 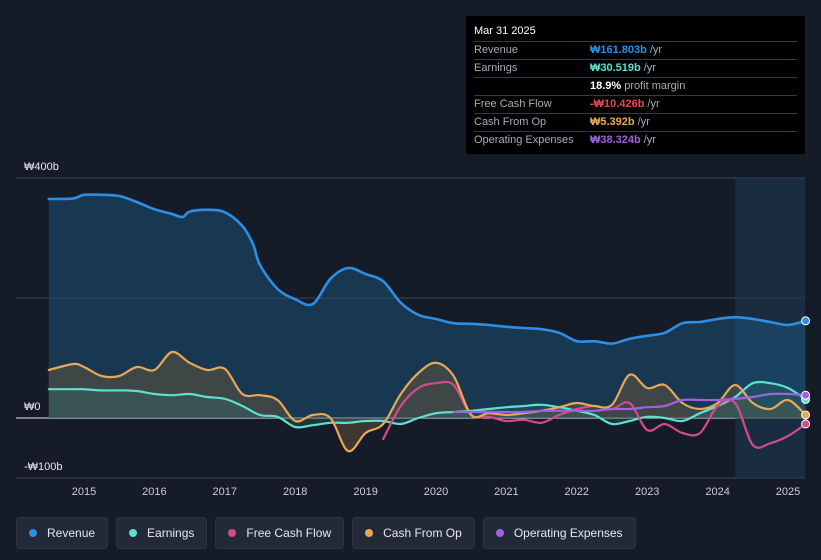 I want to click on line-earnings, so click(x=427, y=404).